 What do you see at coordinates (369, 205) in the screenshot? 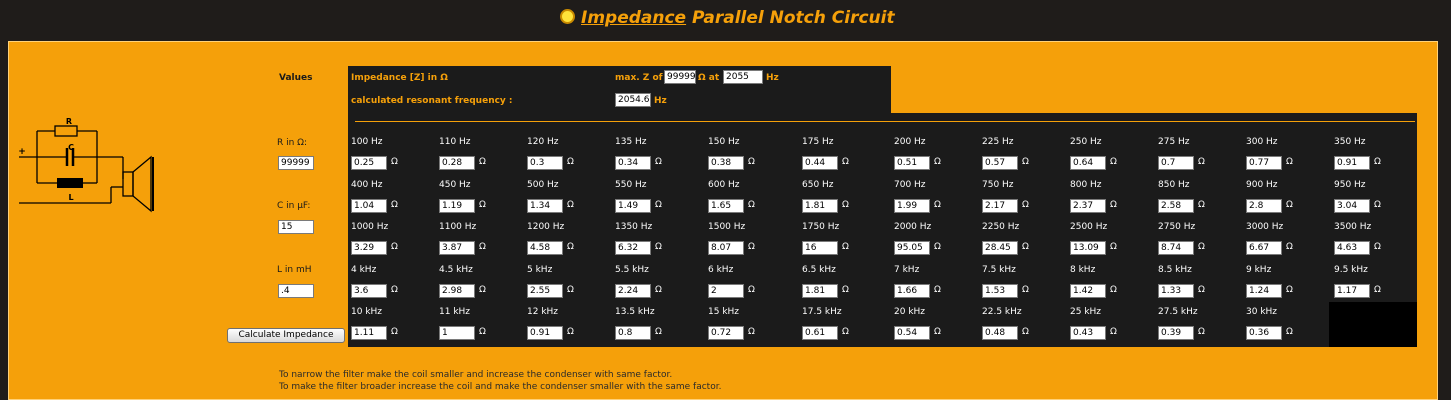
I see `impedance-value-input: 1.04` at bounding box center [369, 205].